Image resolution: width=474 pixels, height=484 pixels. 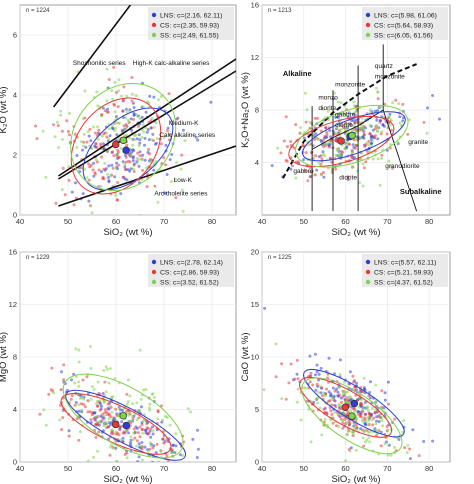 What do you see at coordinates (116, 146) in the screenshot?
I see `confidence-ellipse-cs` at bounding box center [116, 146].